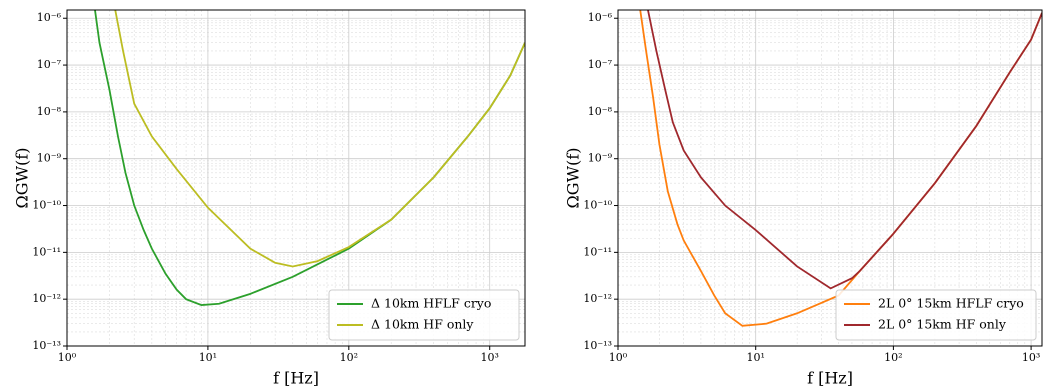  What do you see at coordinates (431, 303) in the screenshot?
I see `legend-label: Δ 10km HFLF cryo` at bounding box center [431, 303].